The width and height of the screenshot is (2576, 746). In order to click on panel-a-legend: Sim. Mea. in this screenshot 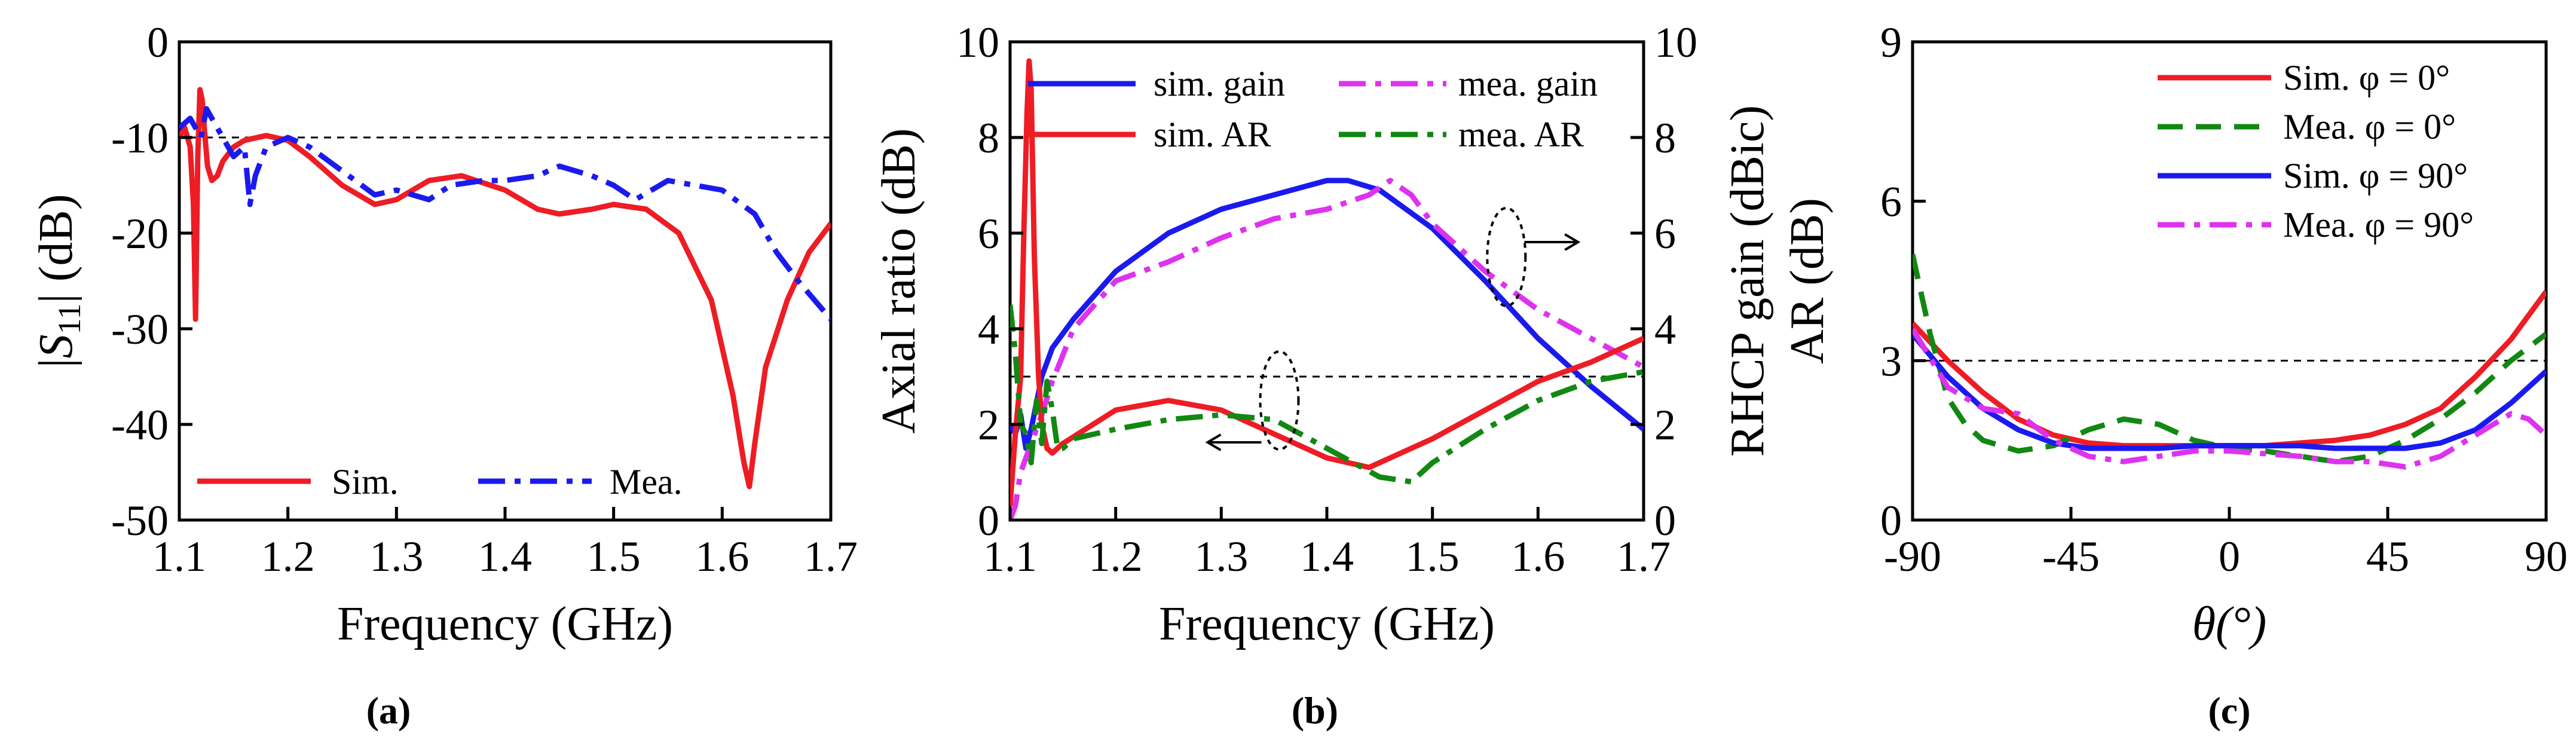, I will do `click(440, 482)`.